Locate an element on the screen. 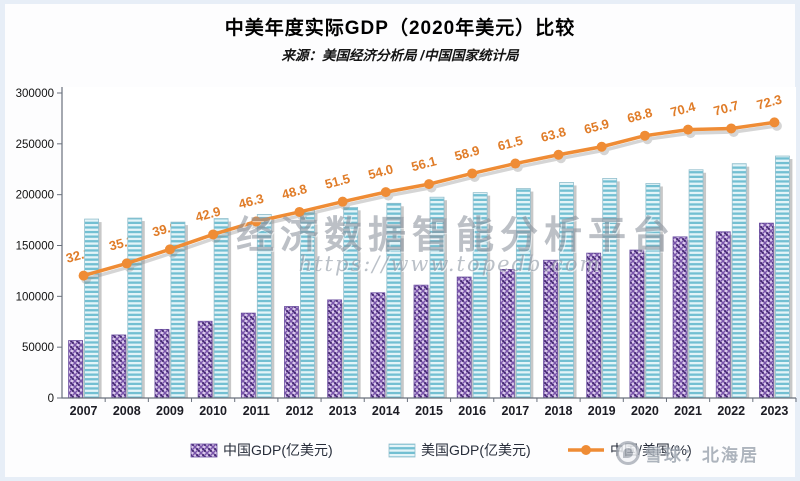 This screenshot has height=481, width=800. ratio-point-2014 is located at coordinates (385, 192).